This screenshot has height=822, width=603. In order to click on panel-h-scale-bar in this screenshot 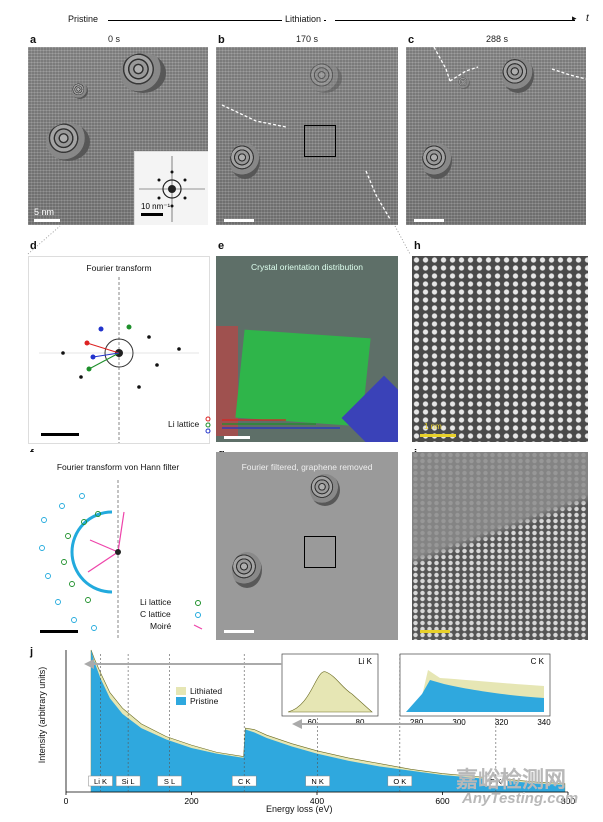, I will do `click(438, 435)`.